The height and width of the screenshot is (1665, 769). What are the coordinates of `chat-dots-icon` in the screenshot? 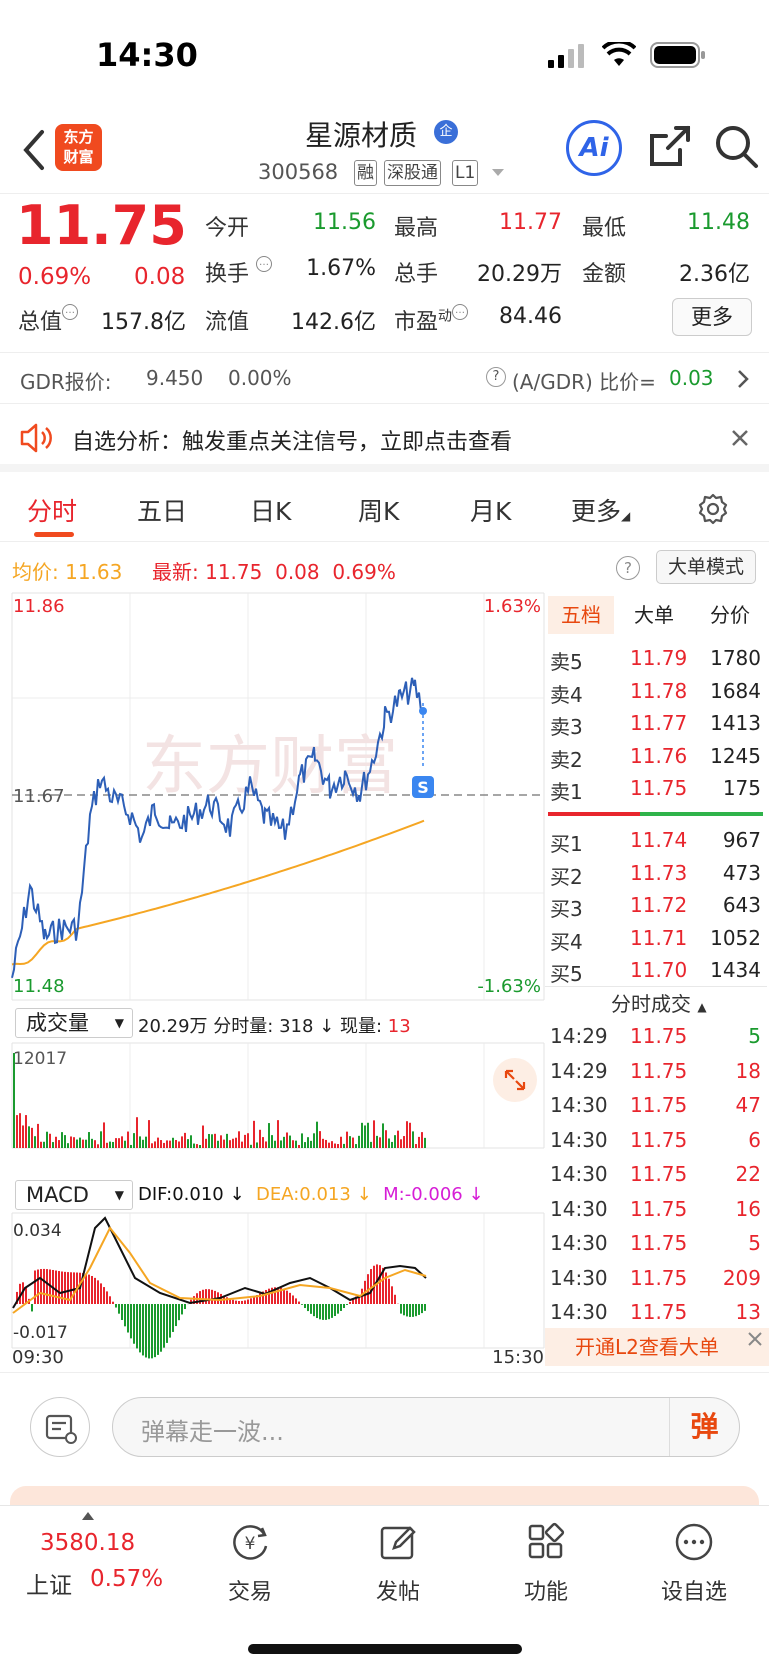 It's located at (694, 1542).